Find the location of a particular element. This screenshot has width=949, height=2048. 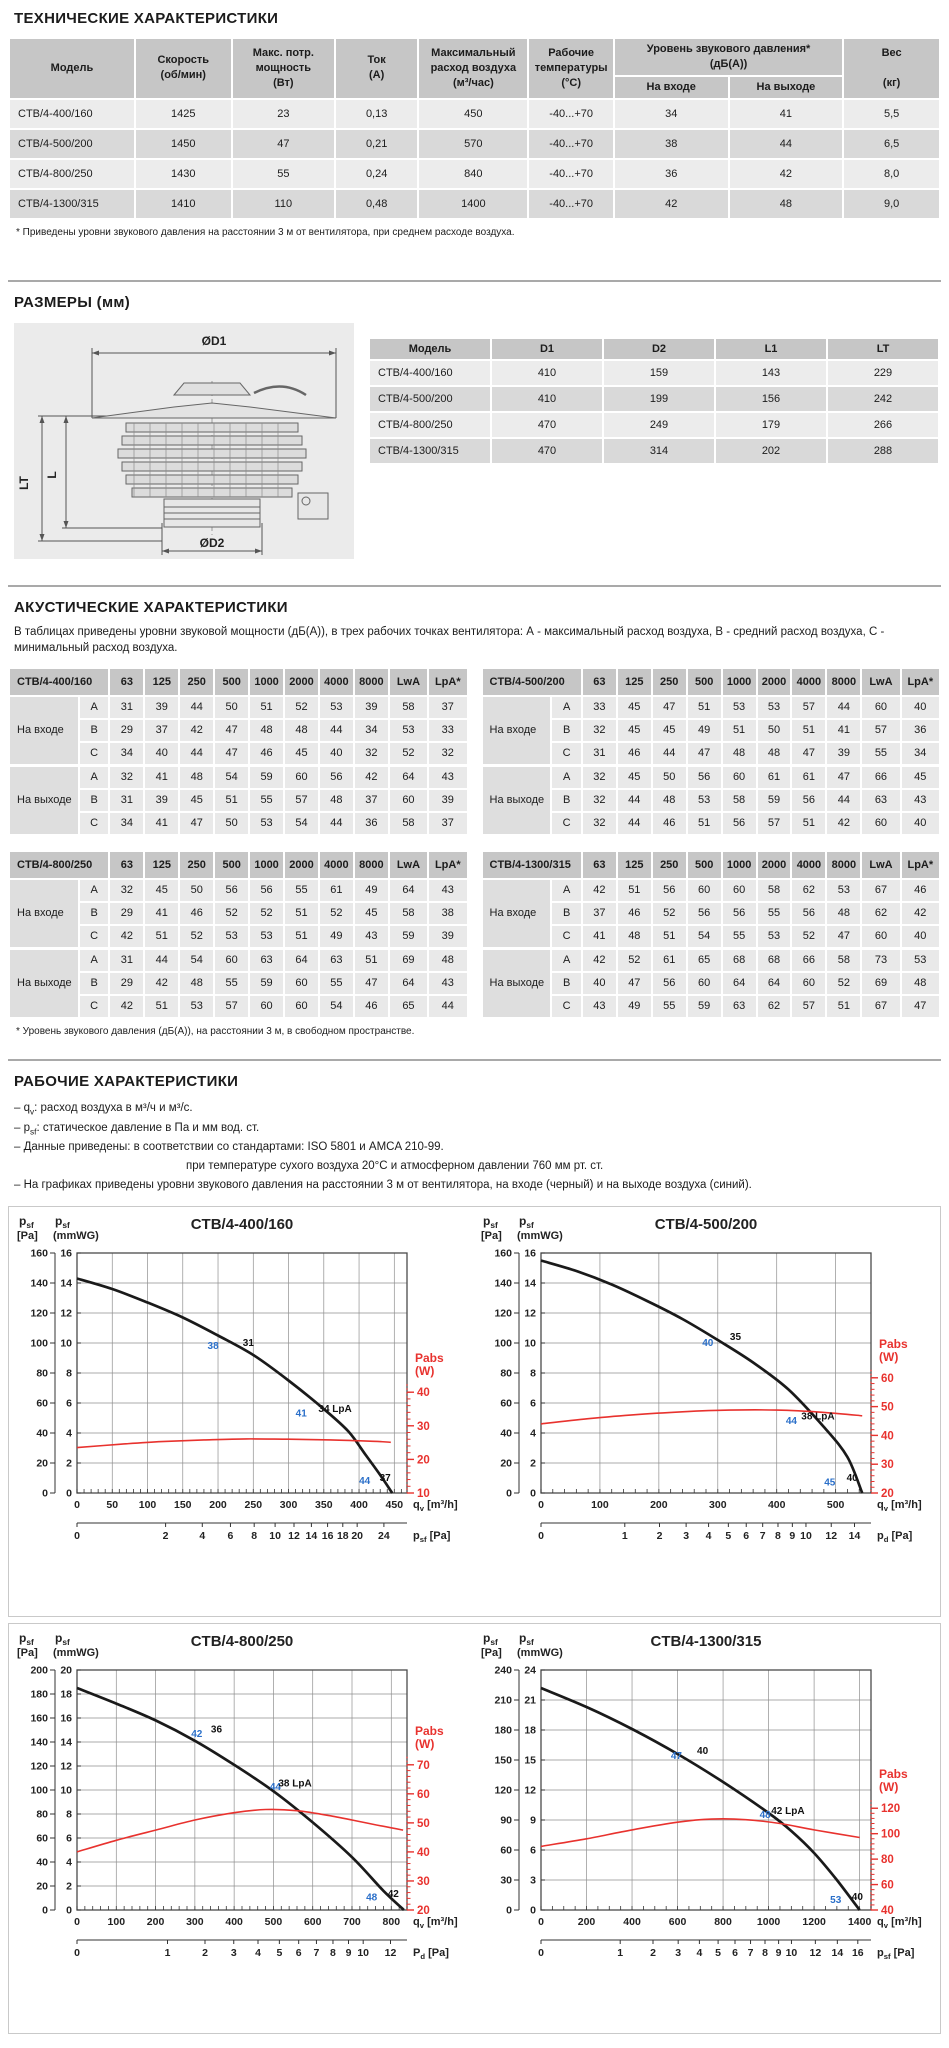

table-cell: 29 is located at coordinates (127, 730).